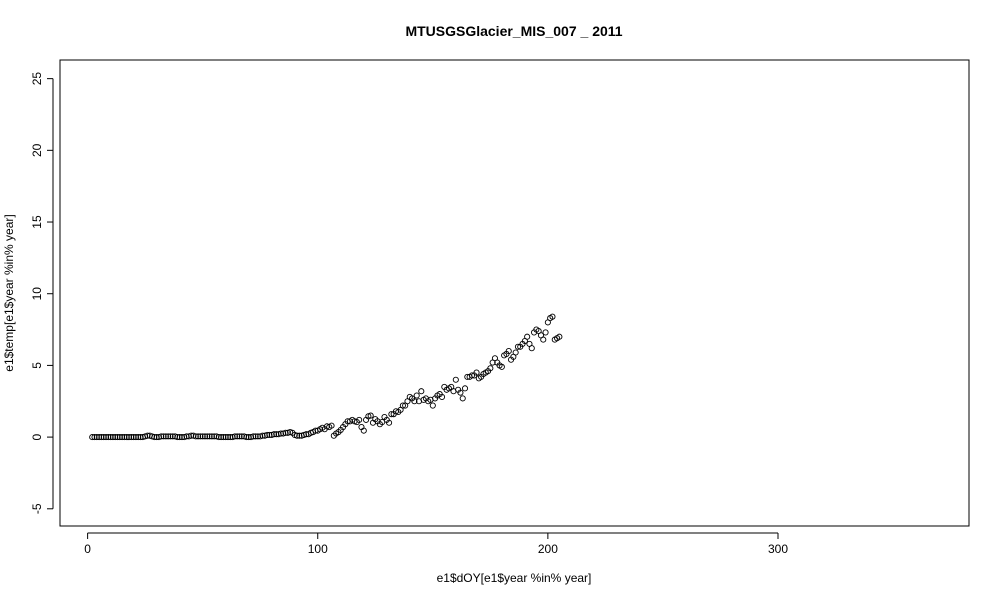 The width and height of the screenshot is (1000, 600). What do you see at coordinates (514, 578) in the screenshot?
I see `x-axis-label: e1$dOY[e1$year %in% year]` at bounding box center [514, 578].